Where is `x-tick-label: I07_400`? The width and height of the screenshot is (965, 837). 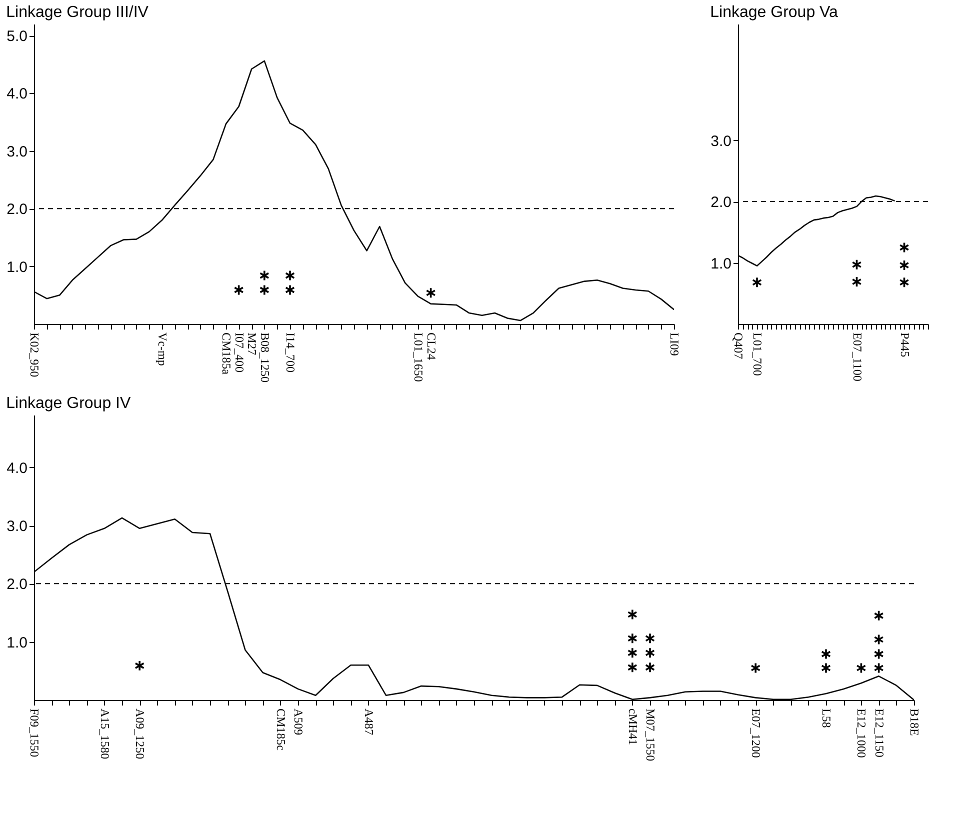
x-tick-label: I07_400 is located at coordinates (239, 352).